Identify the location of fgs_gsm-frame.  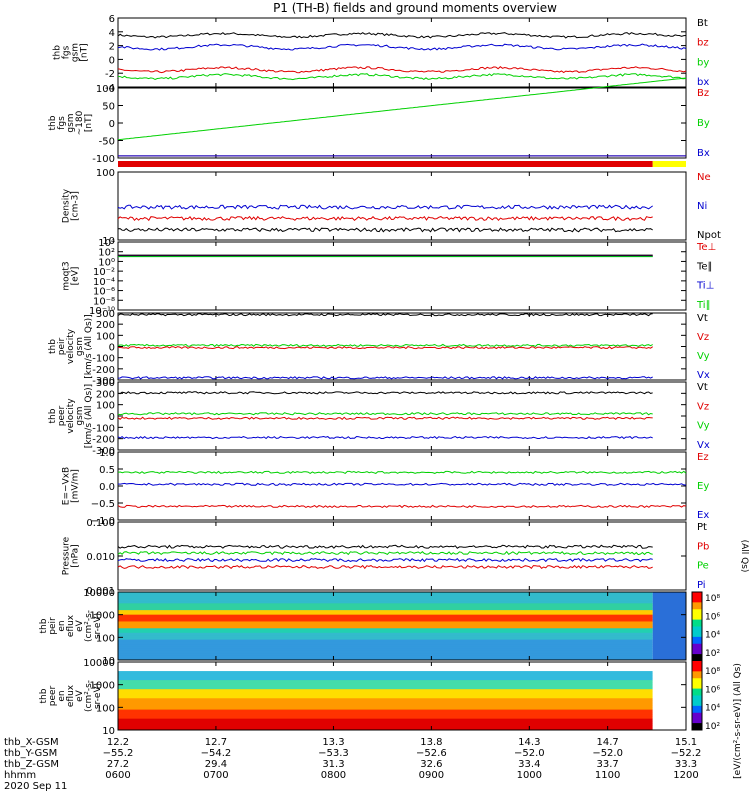
(402, 52).